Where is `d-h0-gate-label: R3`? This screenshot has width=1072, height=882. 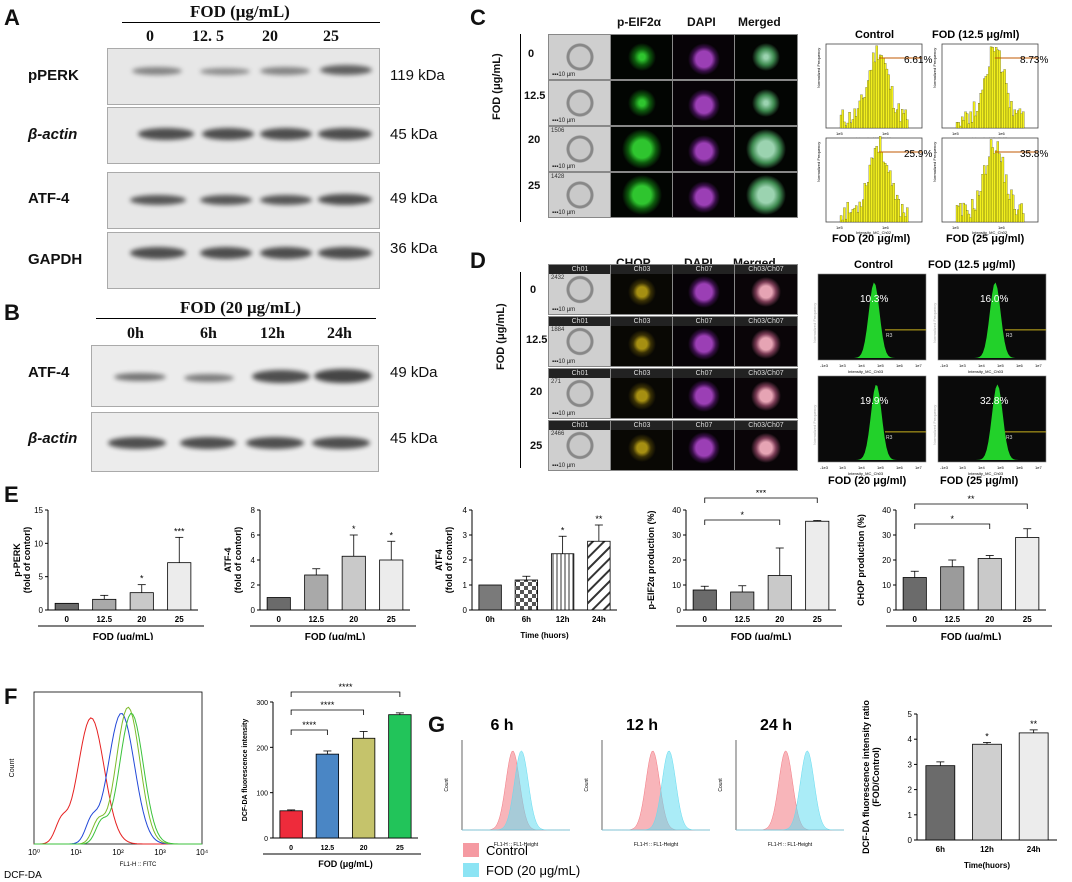 d-h0-gate-label: R3 is located at coordinates (889, 336).